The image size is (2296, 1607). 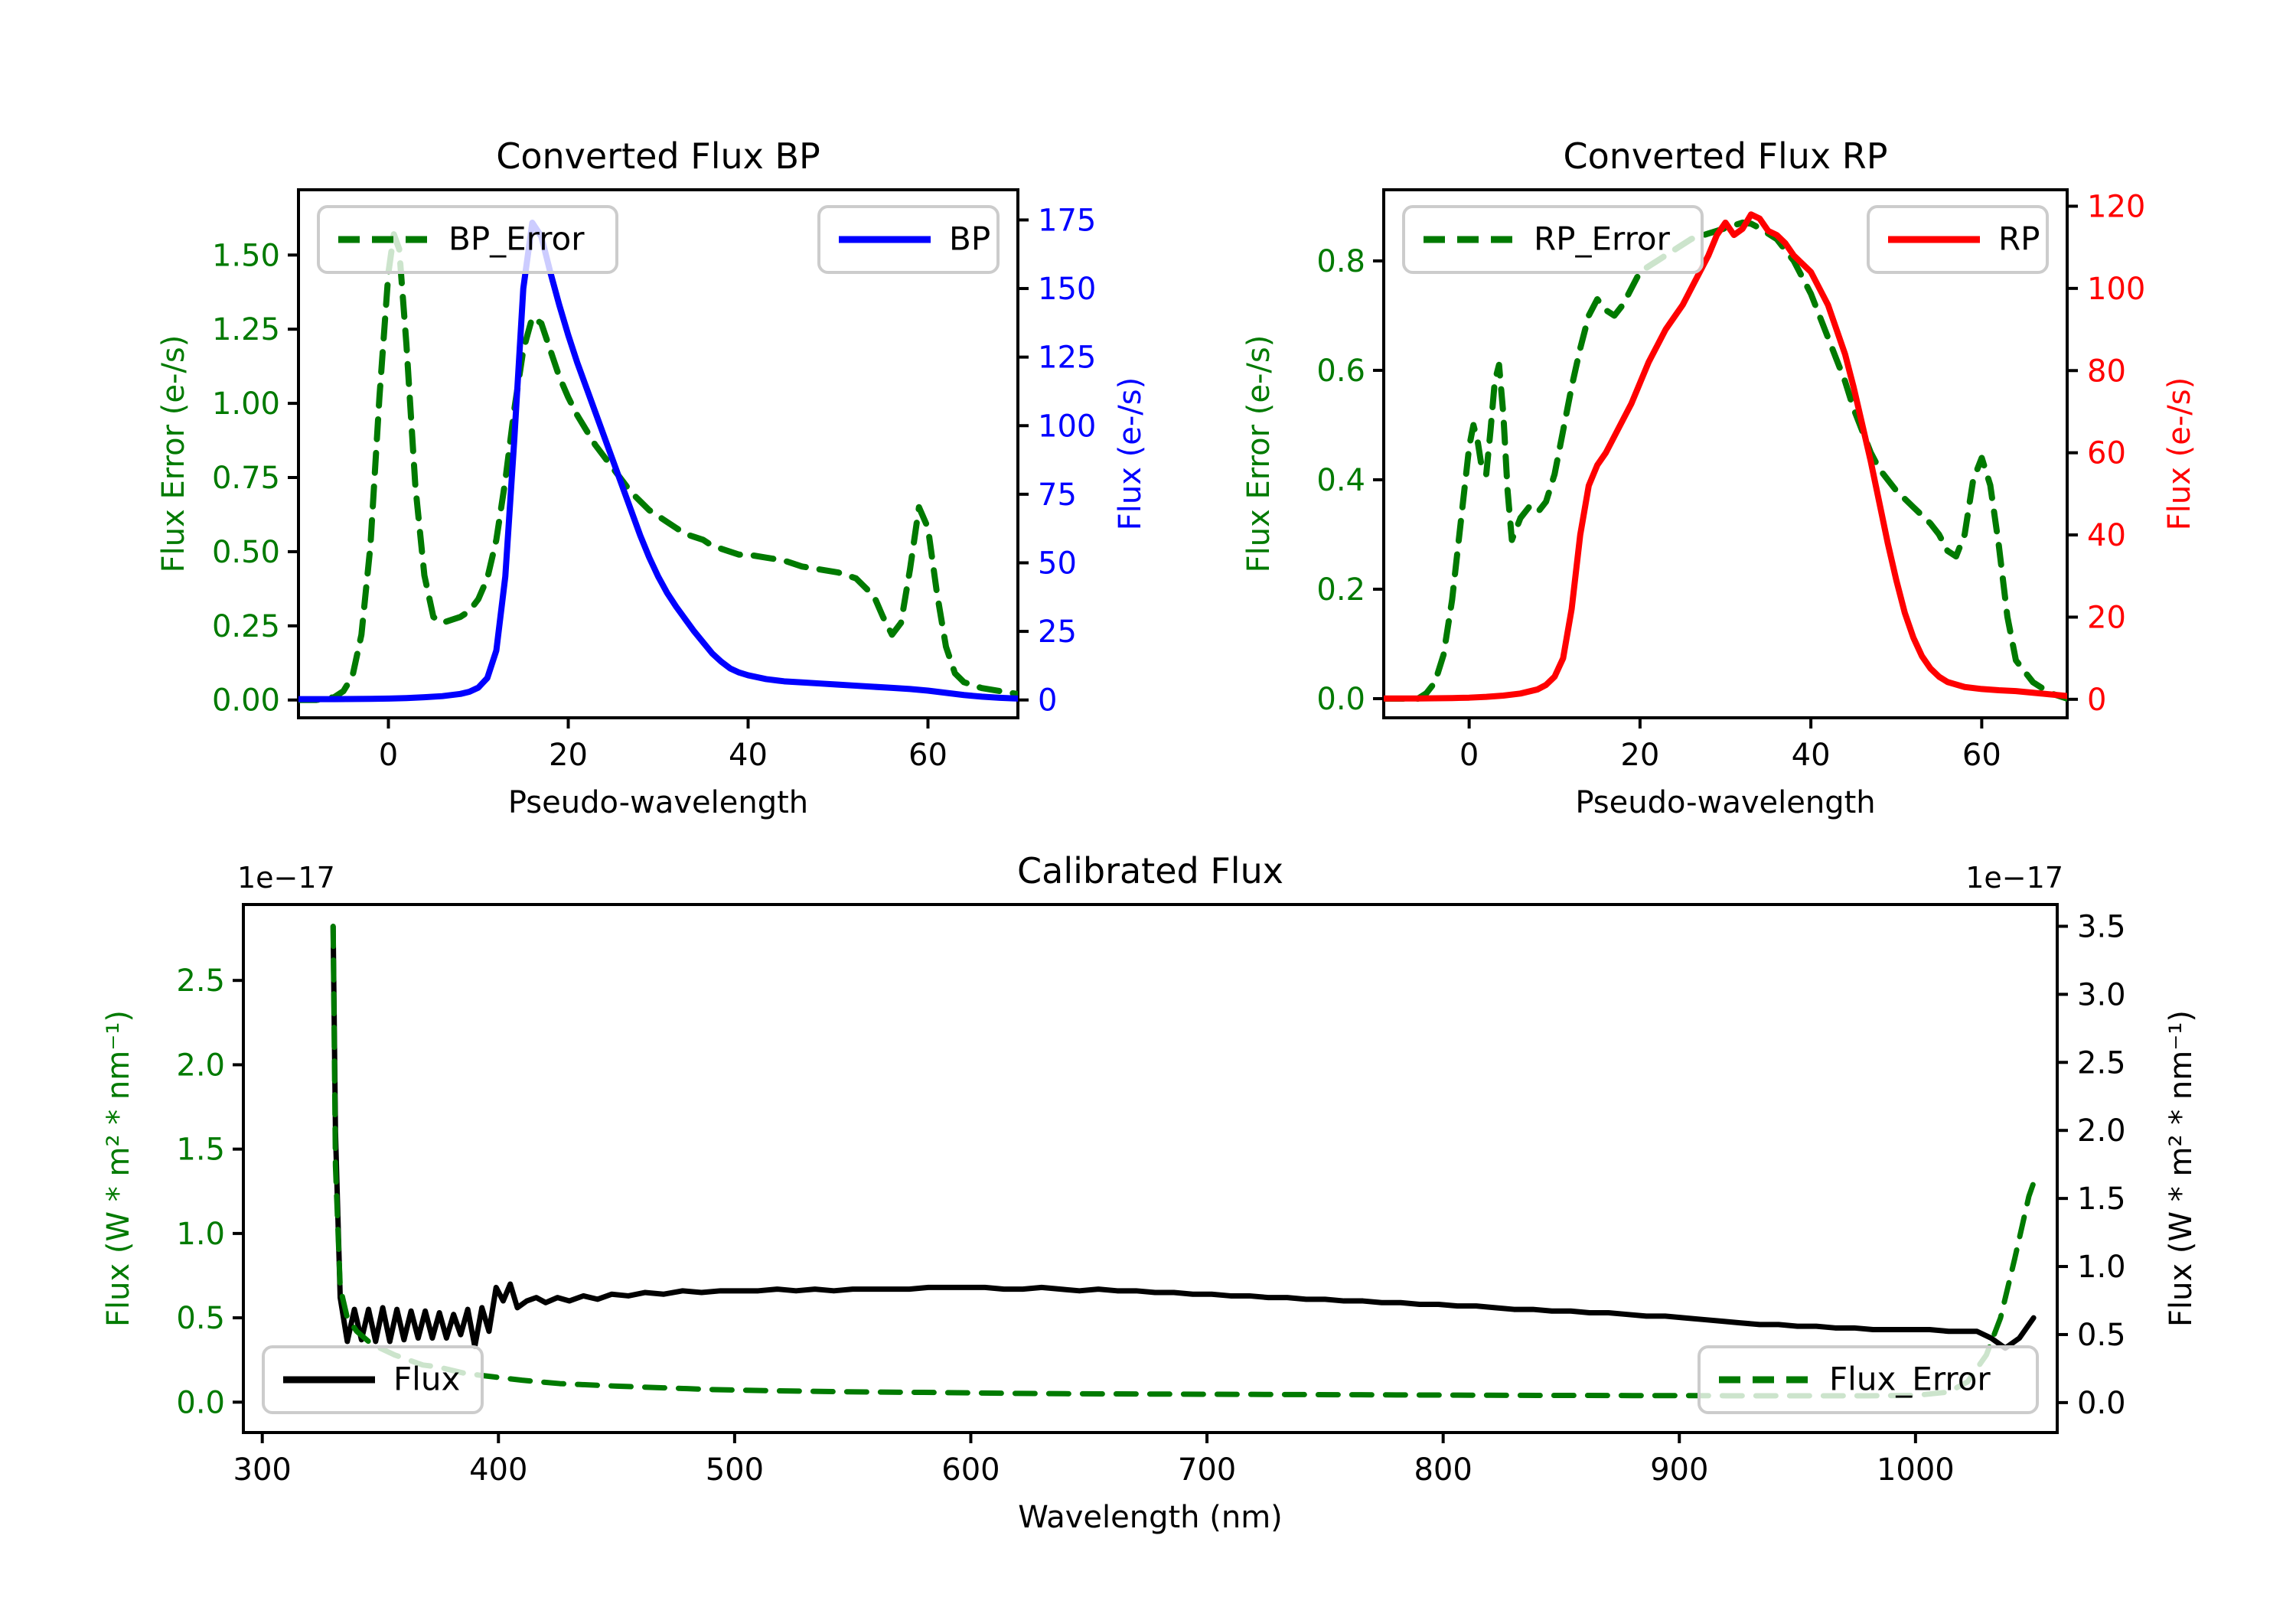 What do you see at coordinates (1340, 480) in the screenshot?
I see `rp_panel-ytick-label: 0.4` at bounding box center [1340, 480].